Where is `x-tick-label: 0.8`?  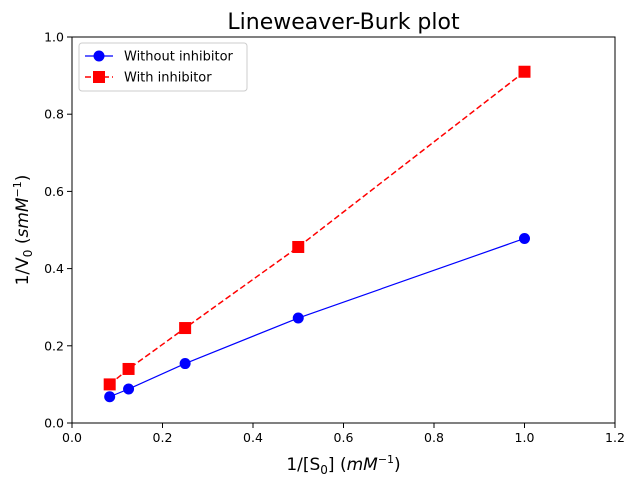
x-tick-label: 0.8 is located at coordinates (434, 437).